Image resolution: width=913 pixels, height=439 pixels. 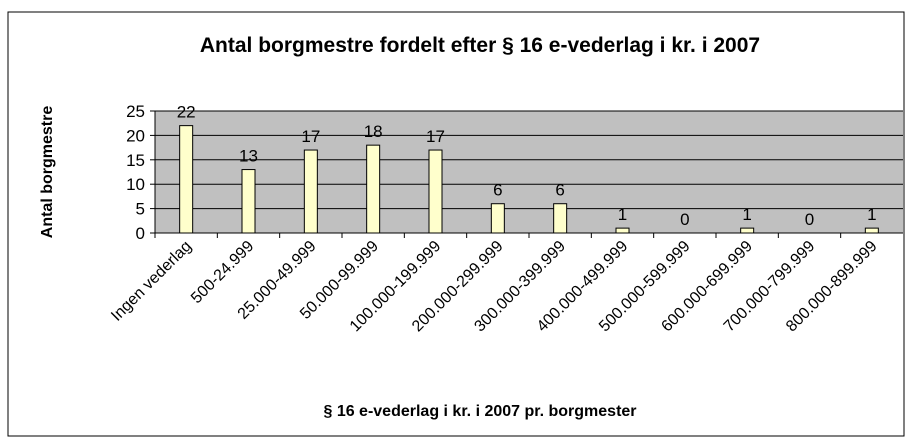 I want to click on data-label: 13, so click(x=248, y=156).